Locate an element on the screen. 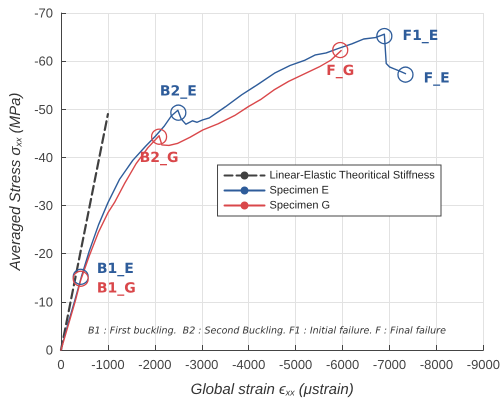  annotation: B1 : First buckling. B2 : Second Buckling. F1 : Initial failure. F : Final failure is located at coordinates (267, 331).